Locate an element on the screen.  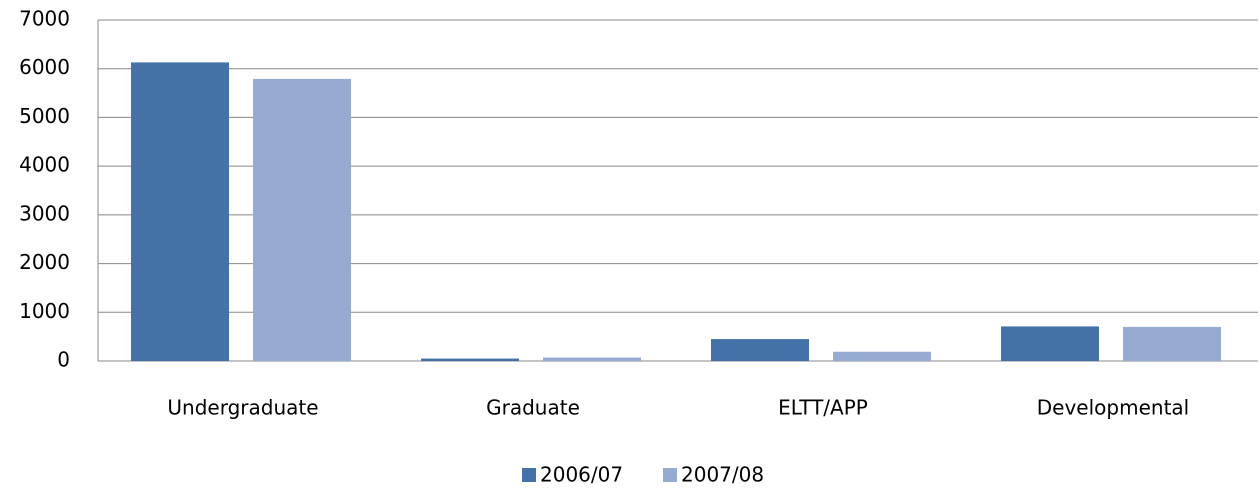
y-tick-label: 3000 is located at coordinates (44, 213).